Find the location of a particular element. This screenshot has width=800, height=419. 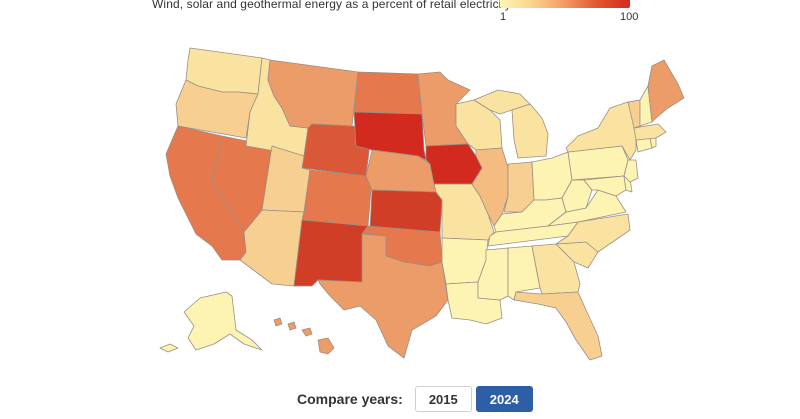

state-south-dakota is located at coordinates (390, 136).